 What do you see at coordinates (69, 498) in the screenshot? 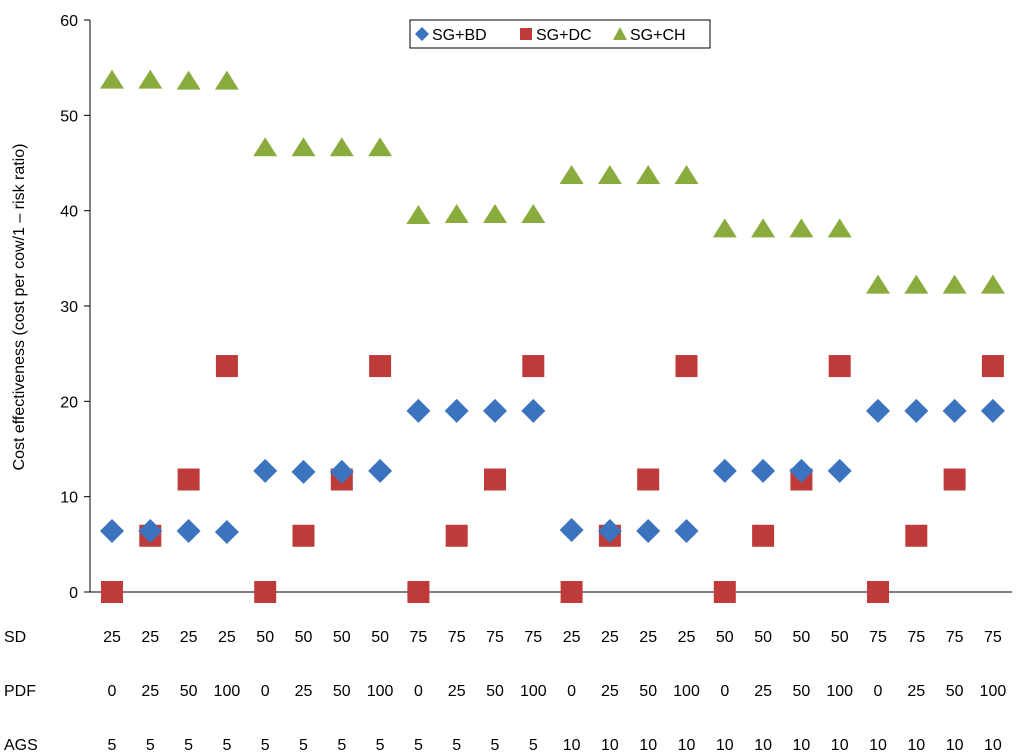
I see `y-tick-label: 10` at bounding box center [69, 498].